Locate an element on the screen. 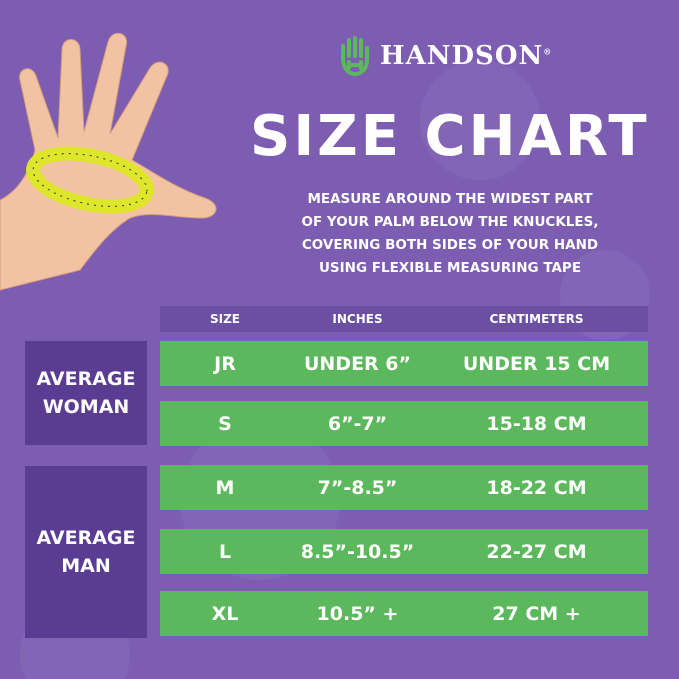 The width and height of the screenshot is (679, 679). group-average-woman: AVERAGE WOMAN is located at coordinates (86, 393).